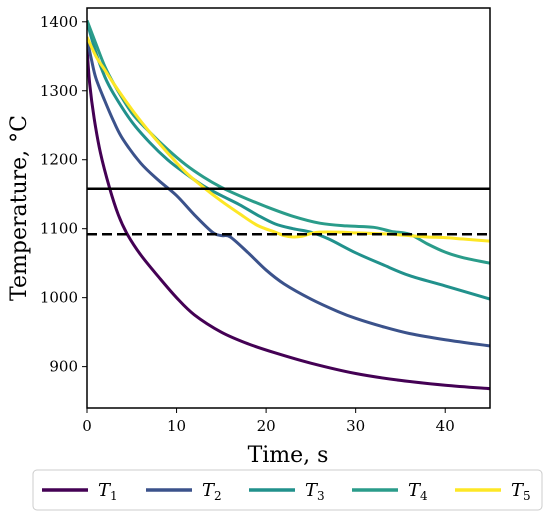 The width and height of the screenshot is (550, 515). What do you see at coordinates (288, 455) in the screenshot?
I see `x-axis-label: Time, s` at bounding box center [288, 455].